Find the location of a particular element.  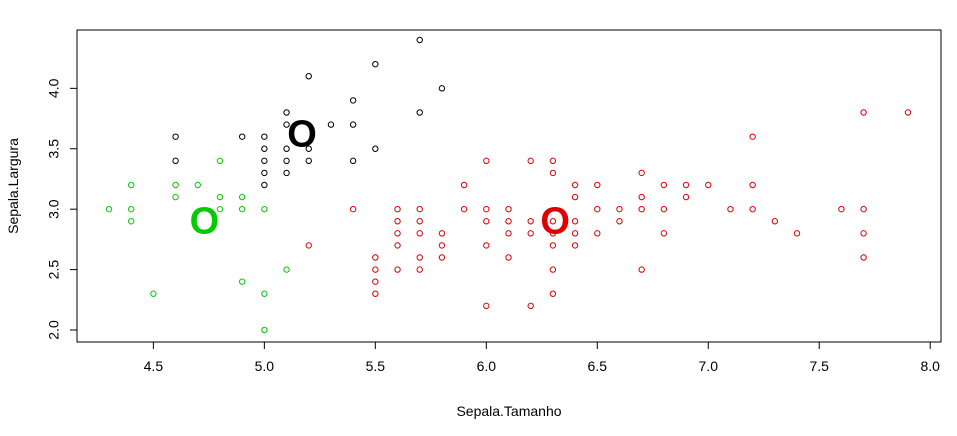

cluster-center-label: O is located at coordinates (555, 222).